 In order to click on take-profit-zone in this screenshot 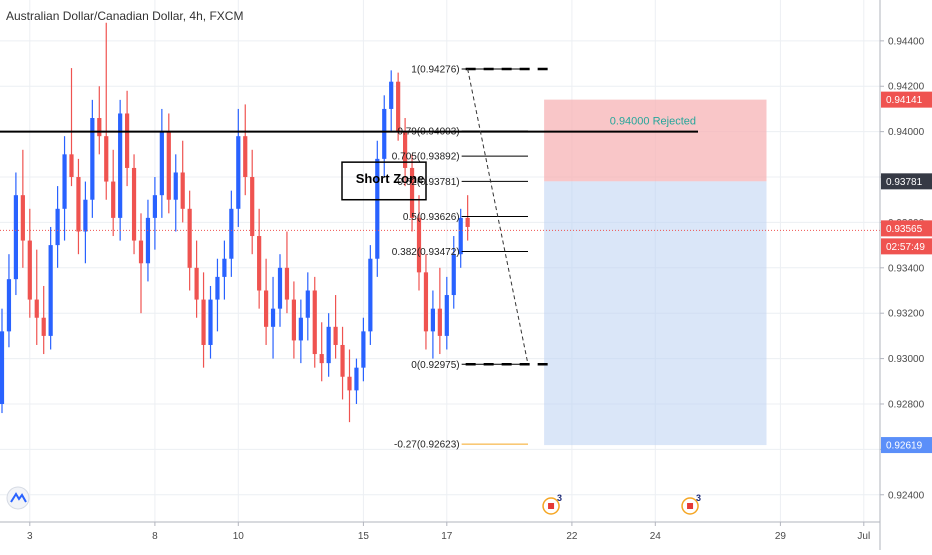, I will do `click(655, 313)`.